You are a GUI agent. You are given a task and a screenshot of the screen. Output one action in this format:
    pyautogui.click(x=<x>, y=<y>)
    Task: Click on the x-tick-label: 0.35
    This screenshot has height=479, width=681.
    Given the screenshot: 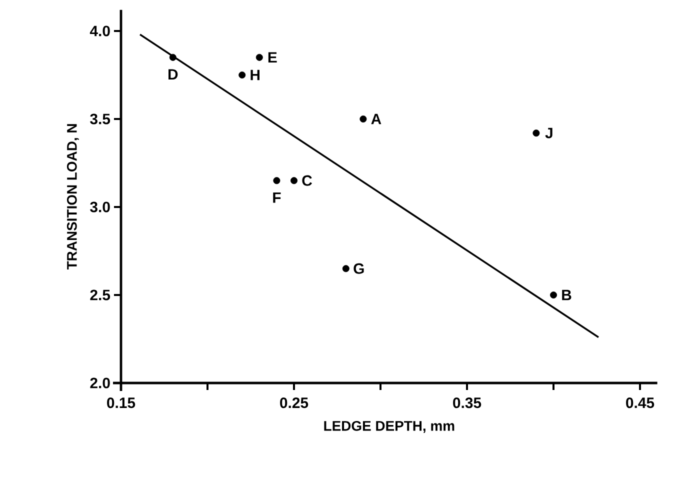 What is the action you would take?
    pyautogui.click(x=467, y=403)
    